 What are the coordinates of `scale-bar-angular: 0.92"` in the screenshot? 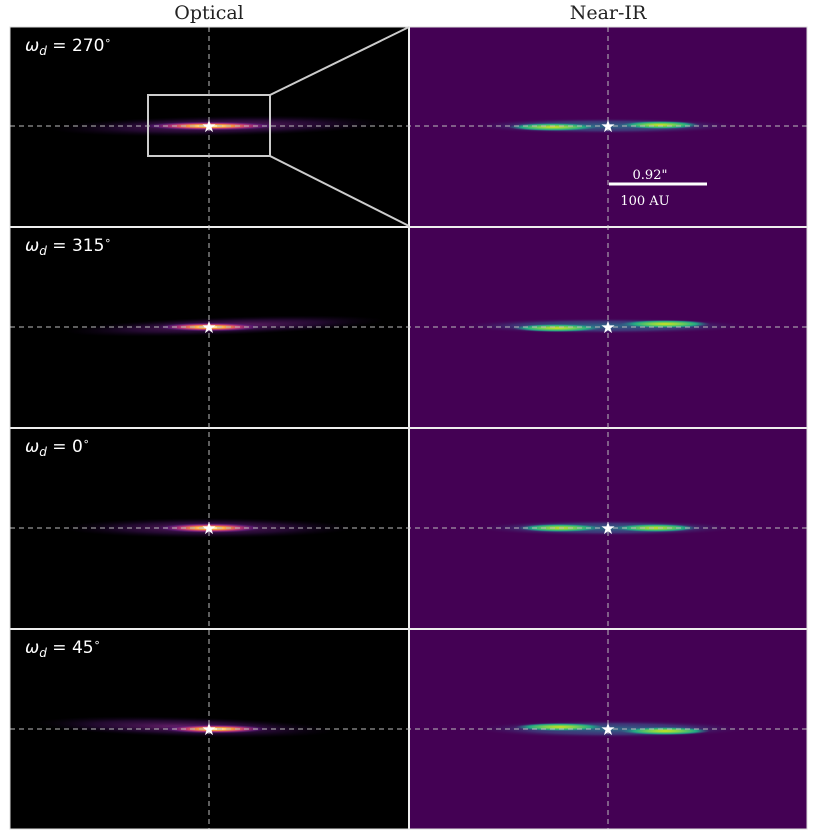 It's located at (650, 175).